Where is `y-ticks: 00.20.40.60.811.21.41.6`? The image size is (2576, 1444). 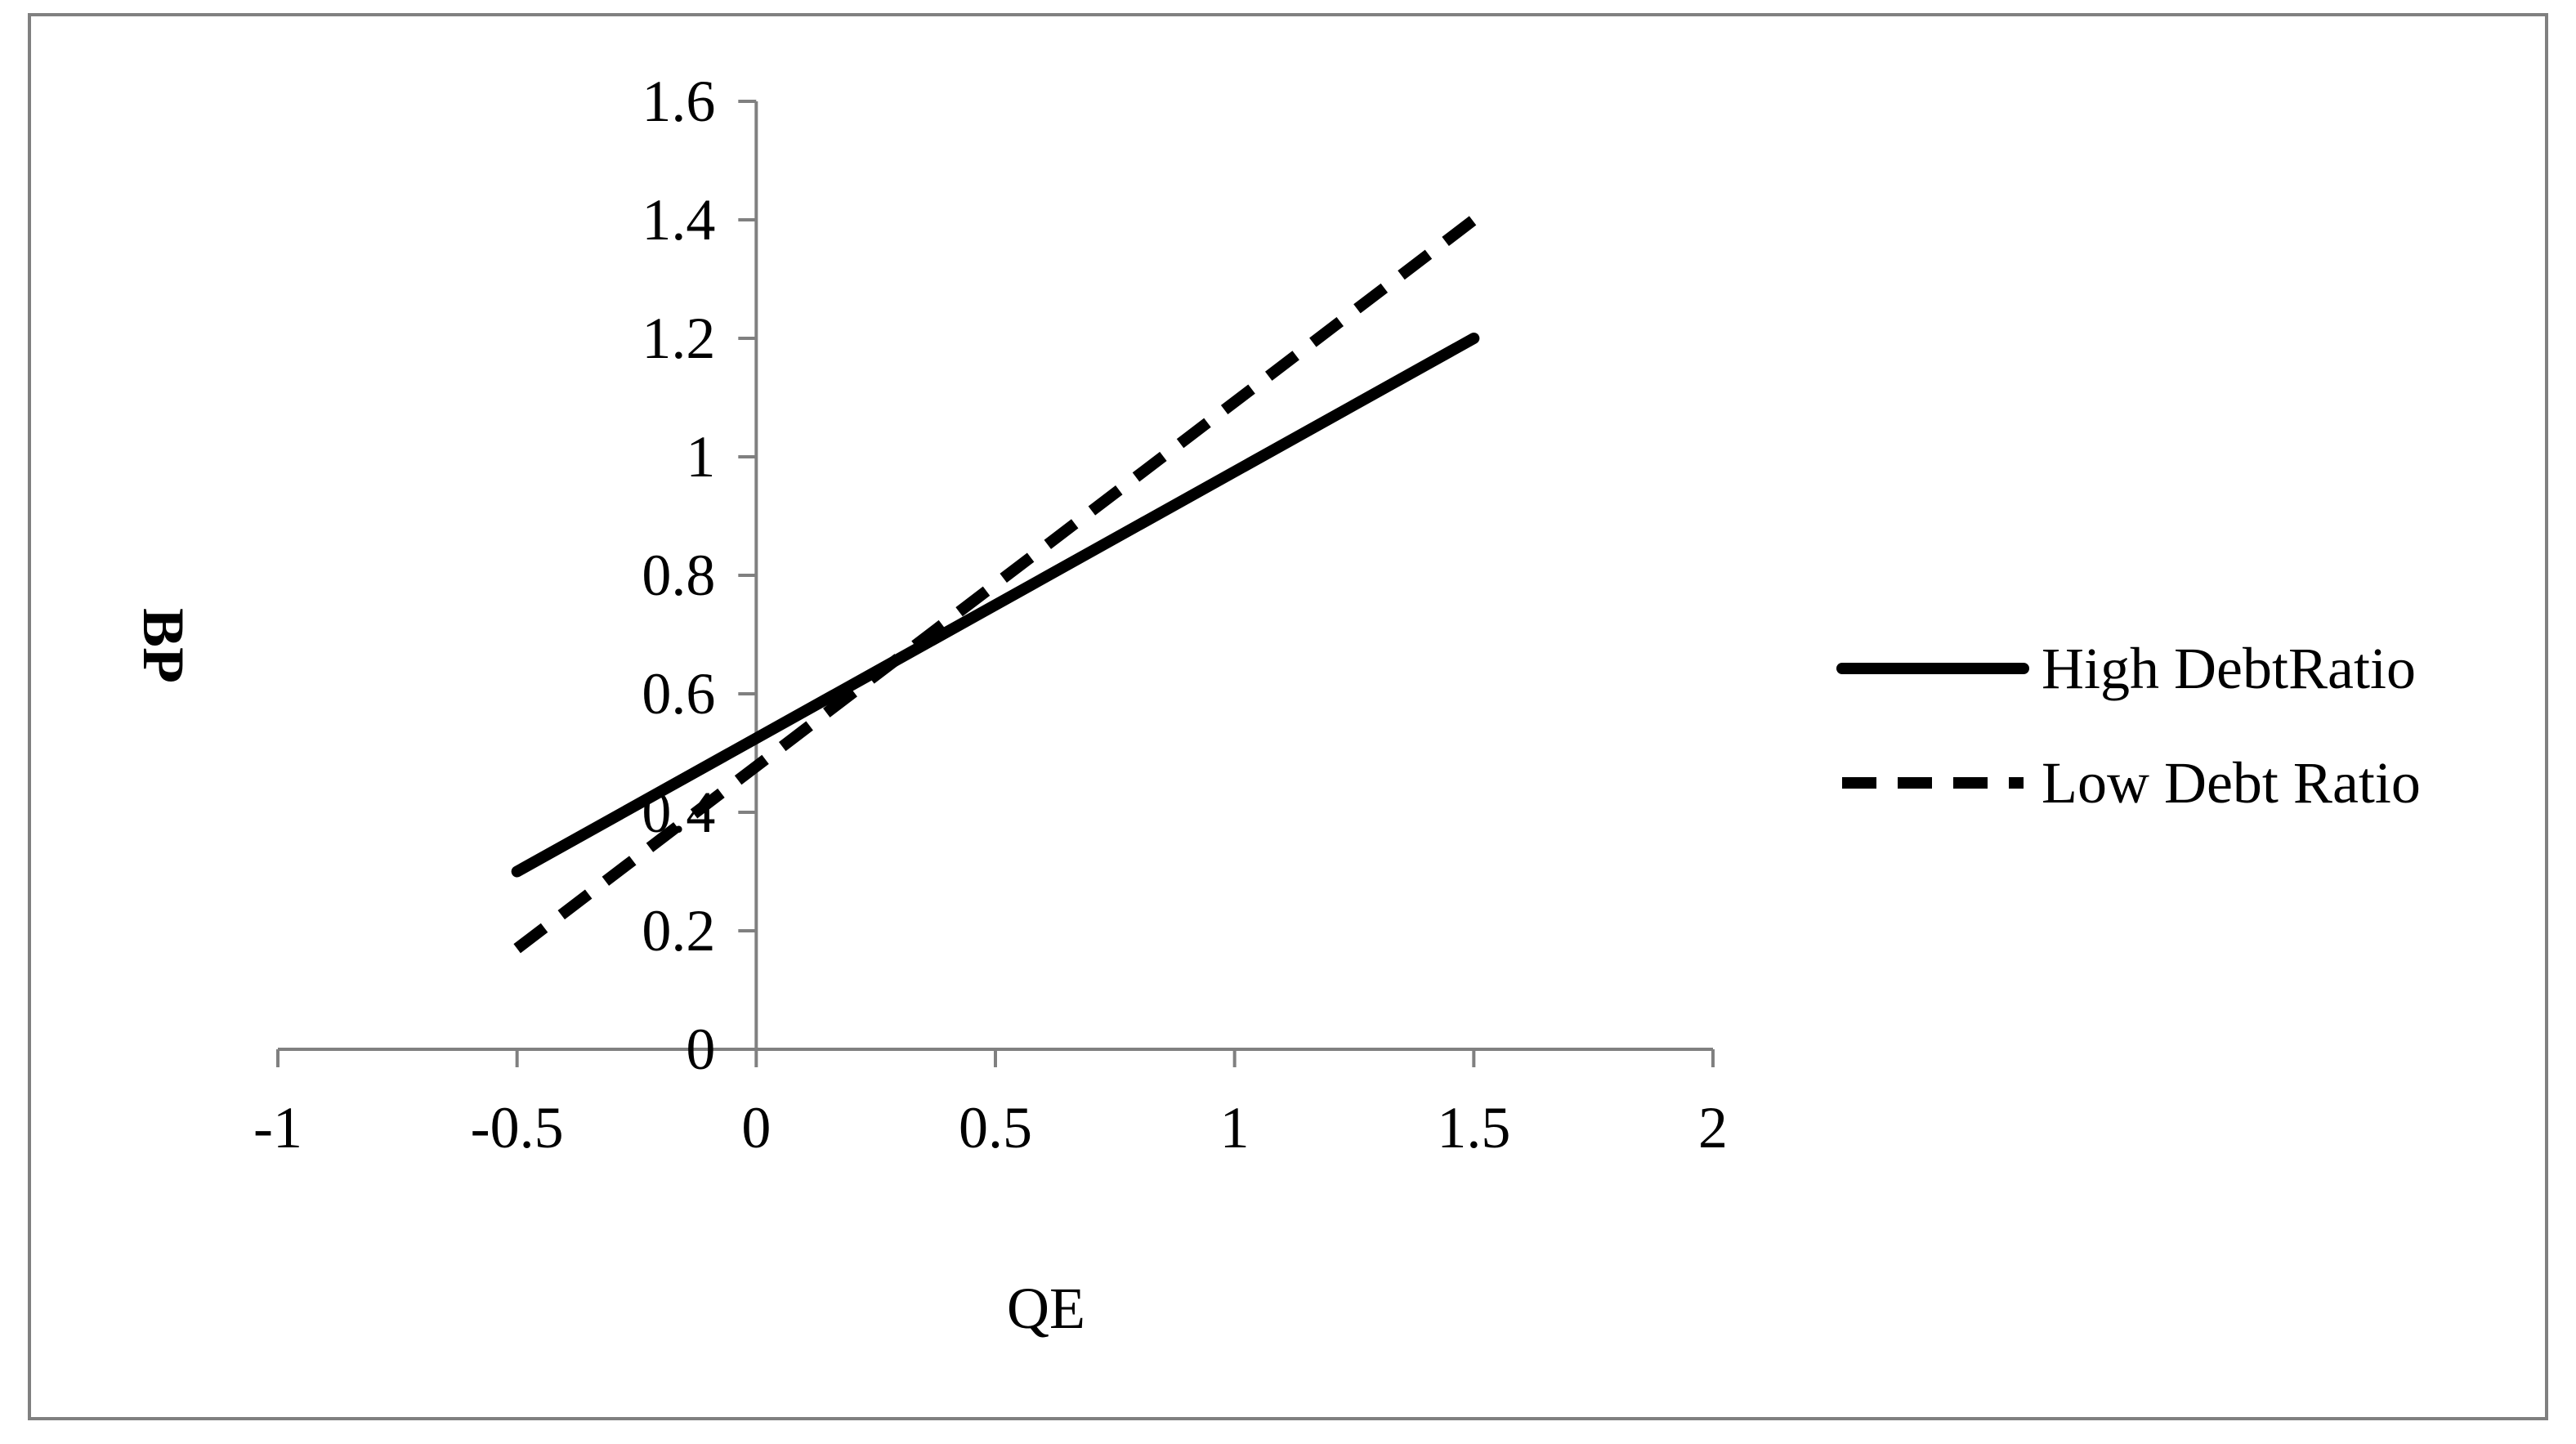
y-ticks: 00.20.40.60.811.21.41.6 is located at coordinates (699, 575).